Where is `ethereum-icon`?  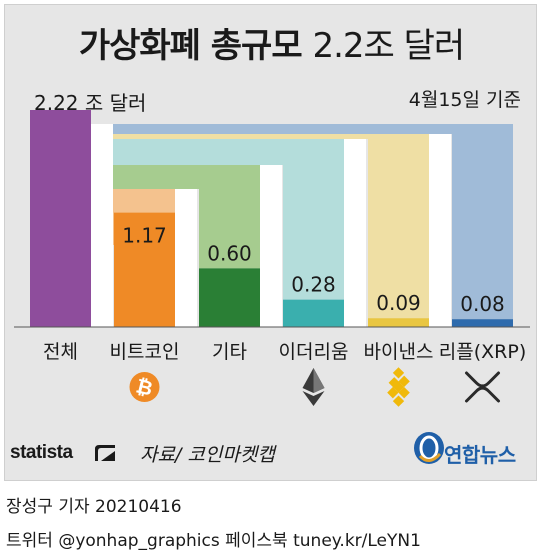 ethereum-icon is located at coordinates (313, 387).